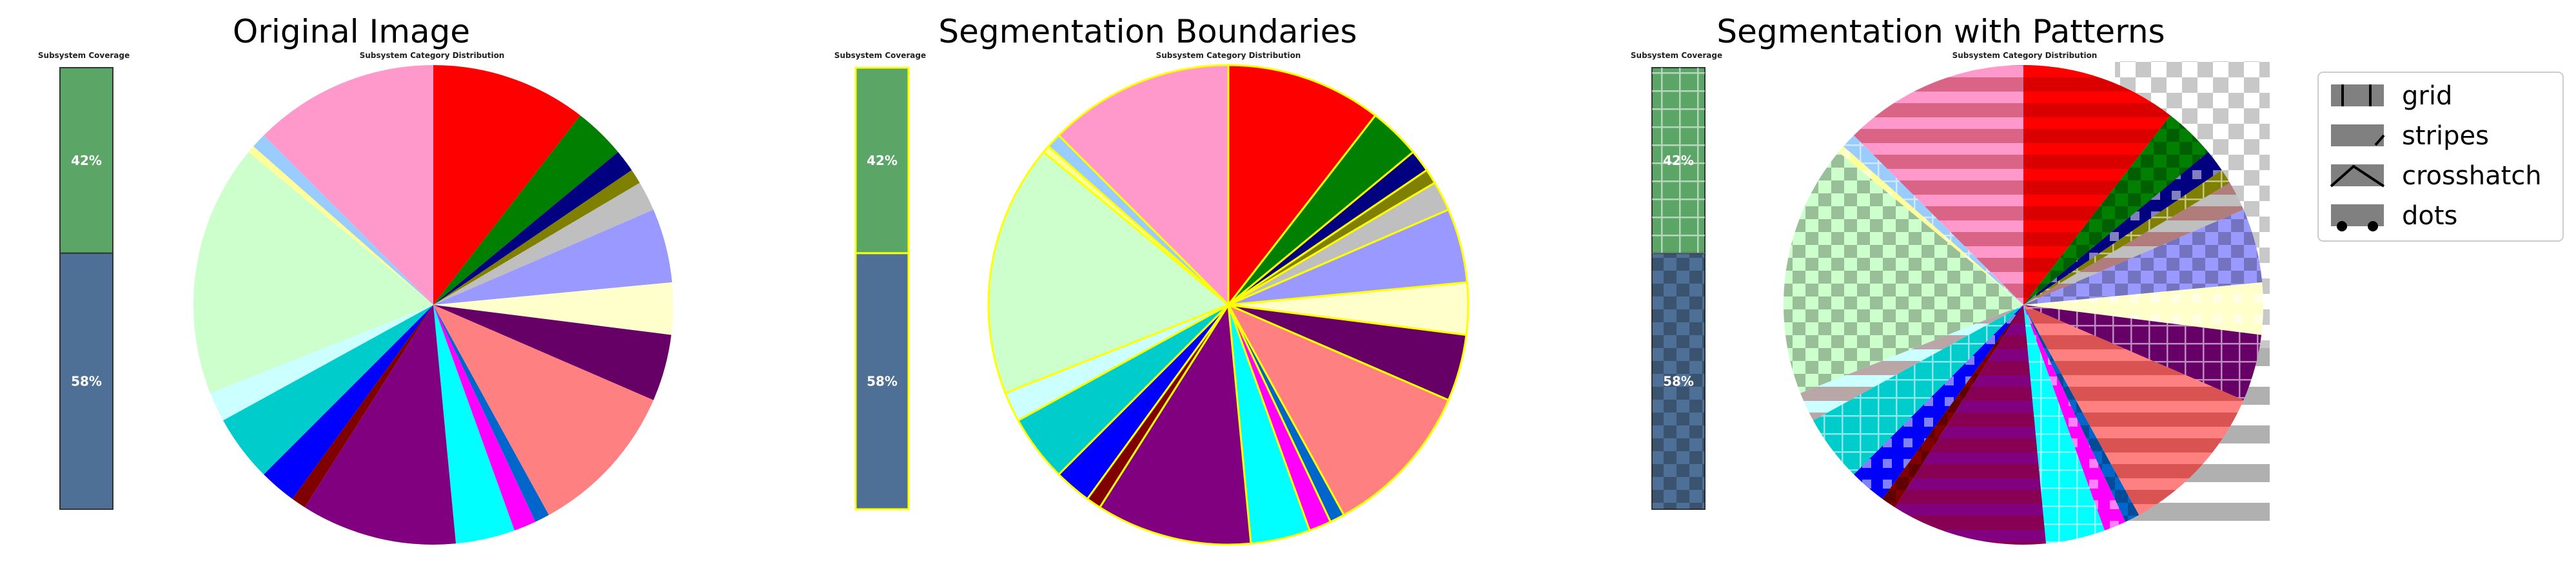 Image resolution: width=2576 pixels, height=564 pixels. Describe the element at coordinates (351, 31) in the screenshot. I see `panel-title-original: Original Image` at that location.